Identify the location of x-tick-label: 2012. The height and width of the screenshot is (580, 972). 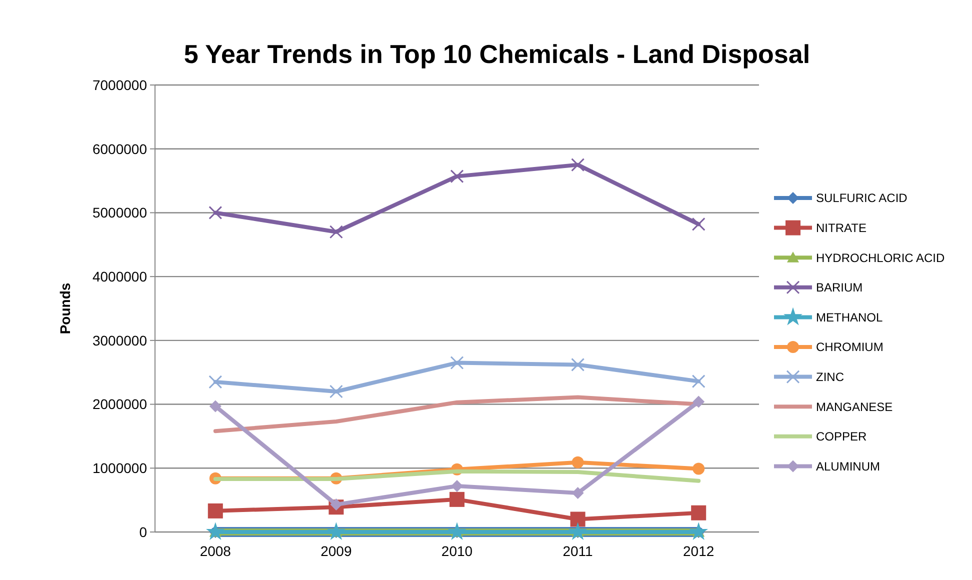
(698, 551).